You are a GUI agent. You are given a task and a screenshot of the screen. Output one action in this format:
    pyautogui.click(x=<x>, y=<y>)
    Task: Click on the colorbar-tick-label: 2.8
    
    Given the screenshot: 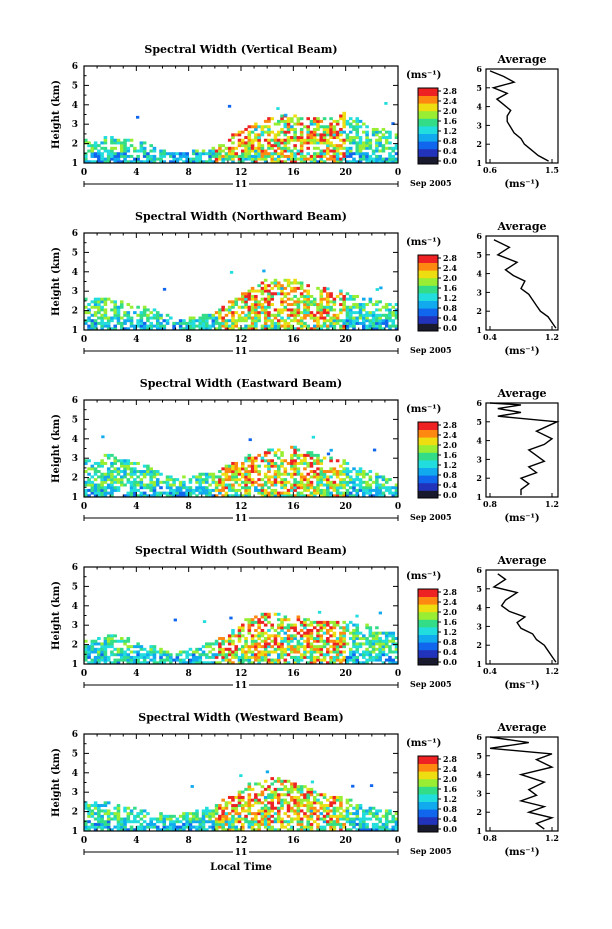 What is the action you would take?
    pyautogui.click(x=450, y=592)
    